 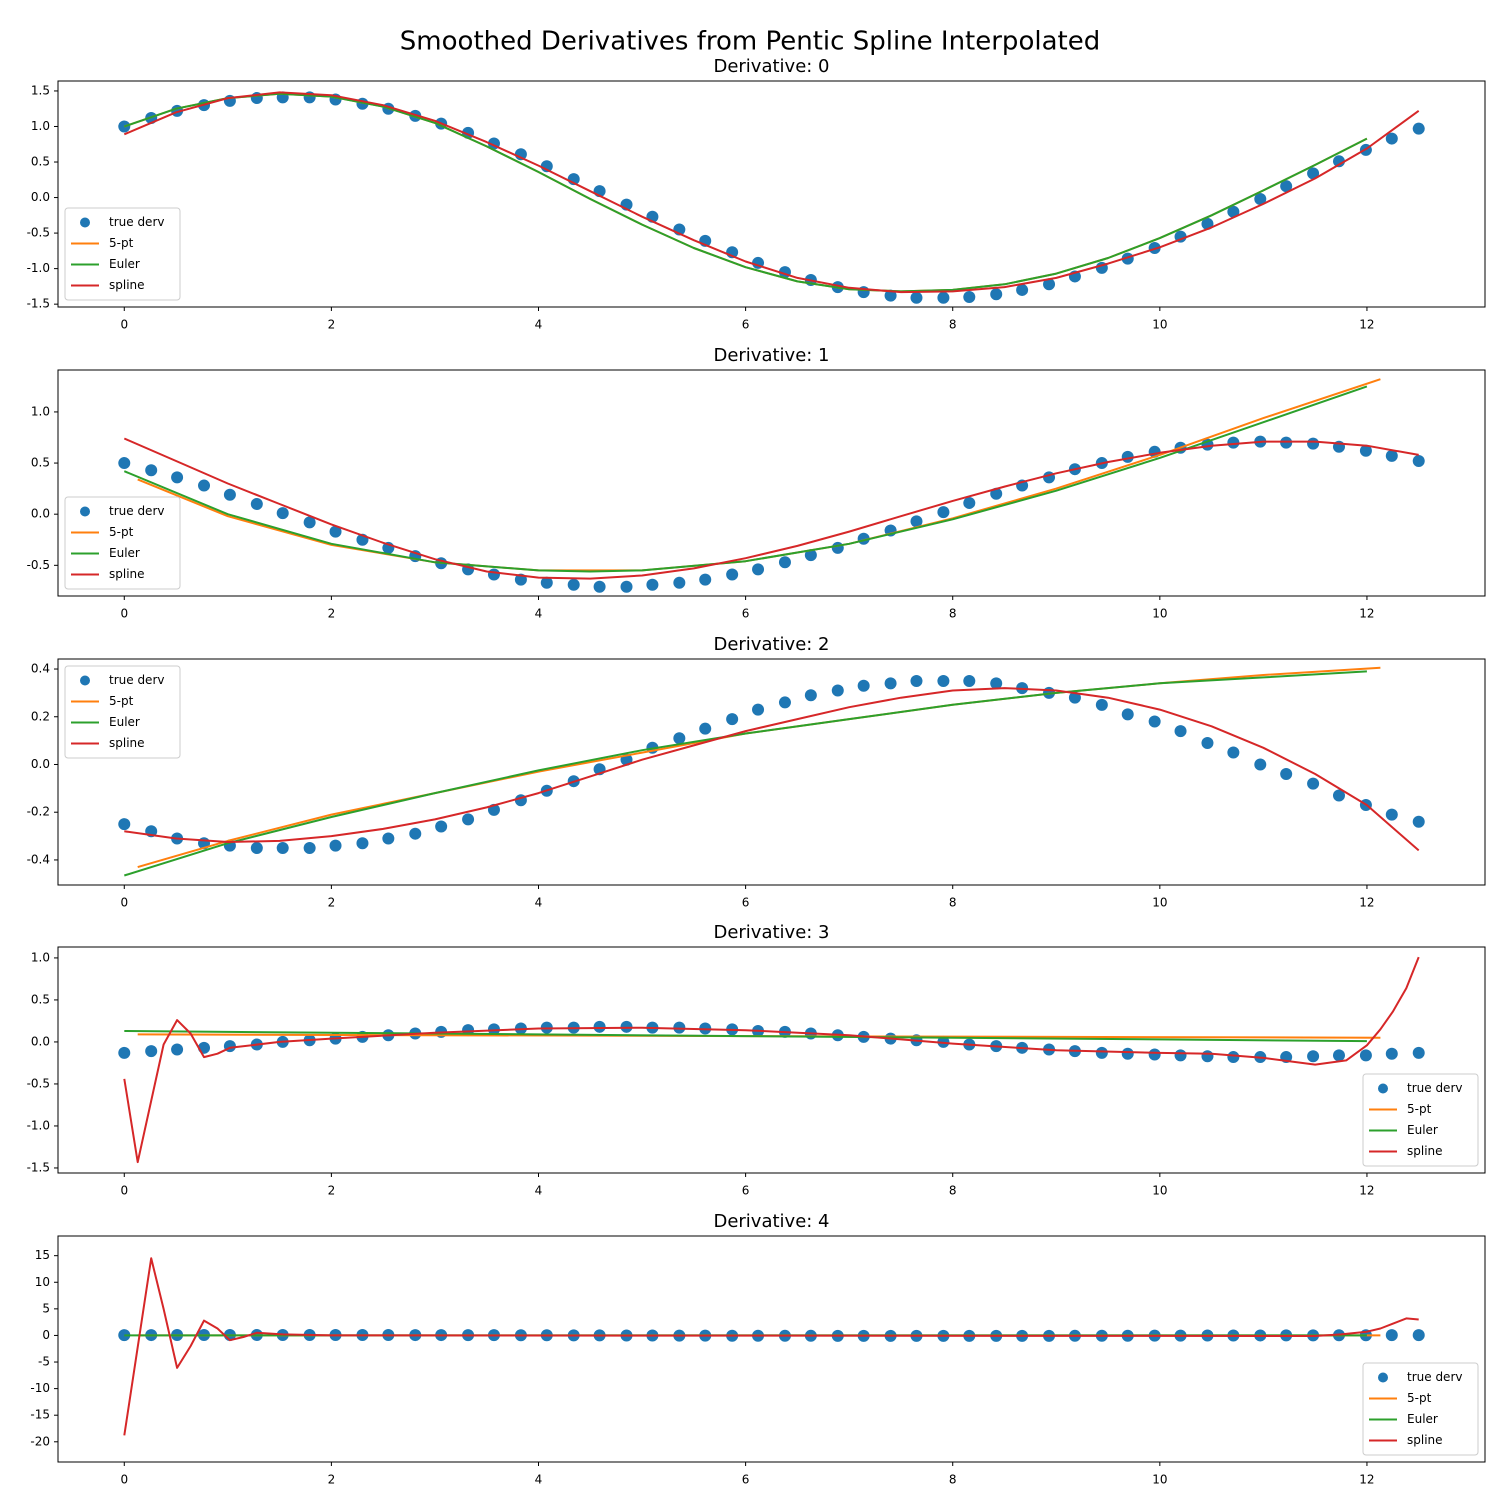 What do you see at coordinates (38, 859) in the screenshot?
I see `y-tick-label: -0.4` at bounding box center [38, 859].